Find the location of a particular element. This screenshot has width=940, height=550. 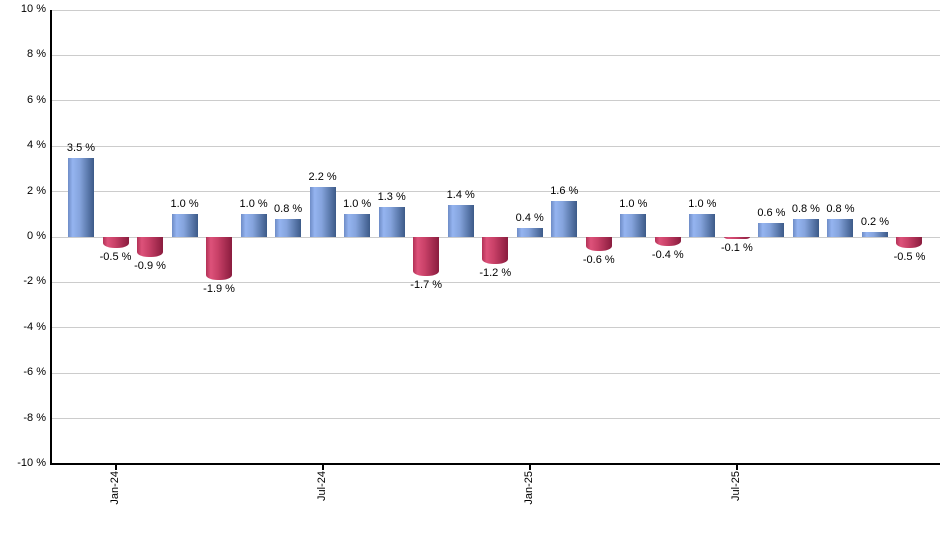

bar-value-label: -1.2 % is located at coordinates (495, 273).